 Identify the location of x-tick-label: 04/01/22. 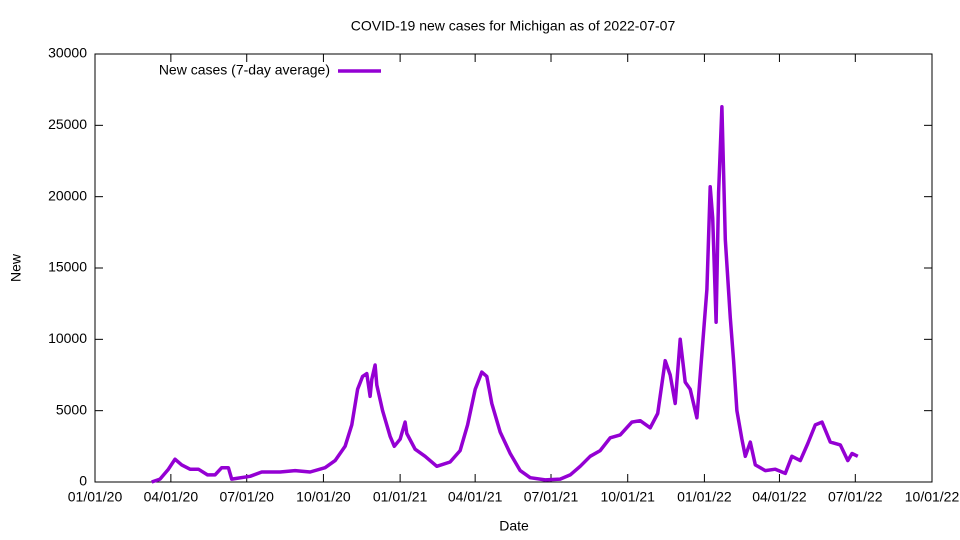
(779, 497).